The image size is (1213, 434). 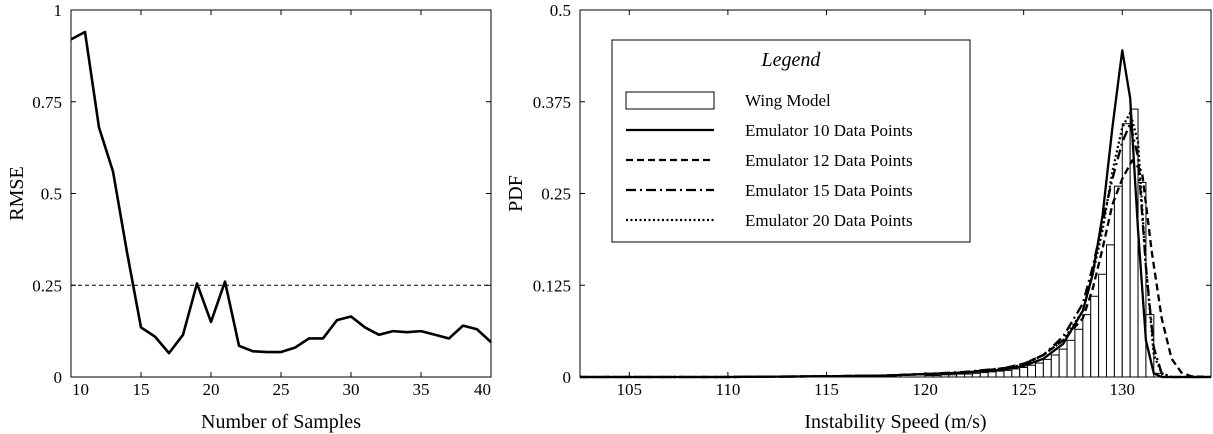 What do you see at coordinates (829, 220) in the screenshot?
I see `legend-label: Emulator 20 Data Points` at bounding box center [829, 220].